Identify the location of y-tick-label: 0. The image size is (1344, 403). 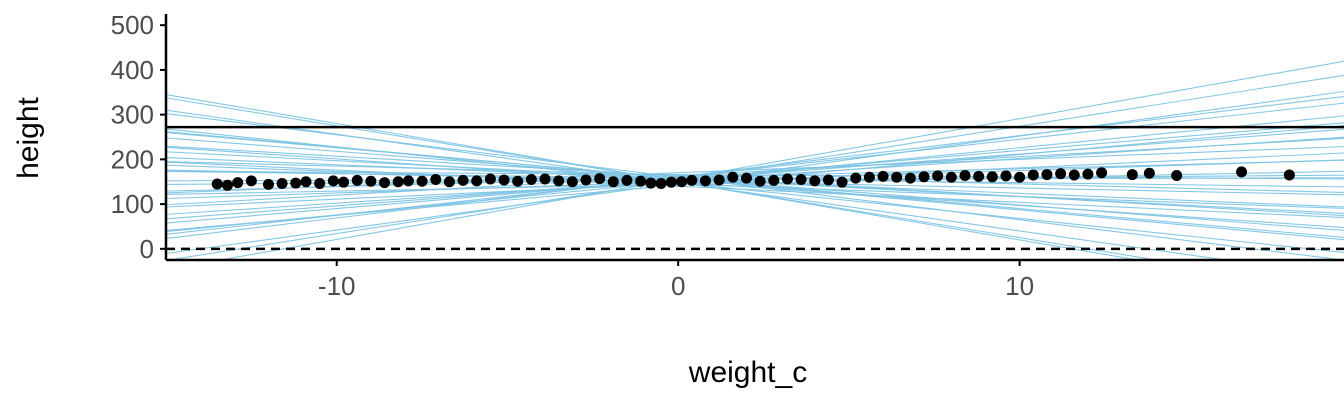
(147, 249).